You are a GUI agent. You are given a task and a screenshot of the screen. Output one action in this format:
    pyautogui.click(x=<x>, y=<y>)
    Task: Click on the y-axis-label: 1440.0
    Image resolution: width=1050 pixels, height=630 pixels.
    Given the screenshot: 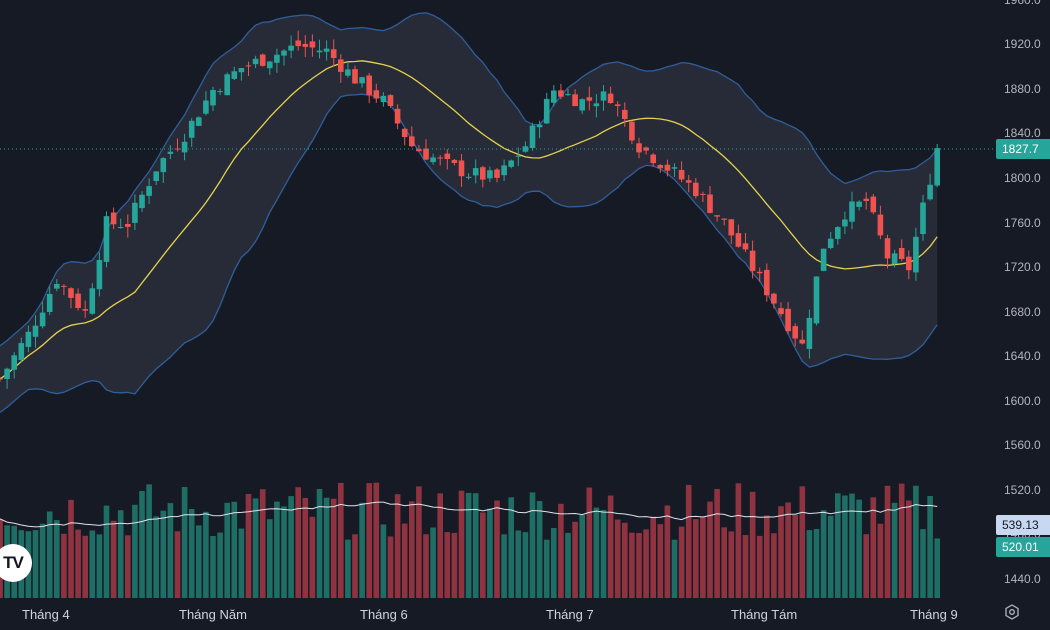 What is the action you would take?
    pyautogui.click(x=1022, y=579)
    